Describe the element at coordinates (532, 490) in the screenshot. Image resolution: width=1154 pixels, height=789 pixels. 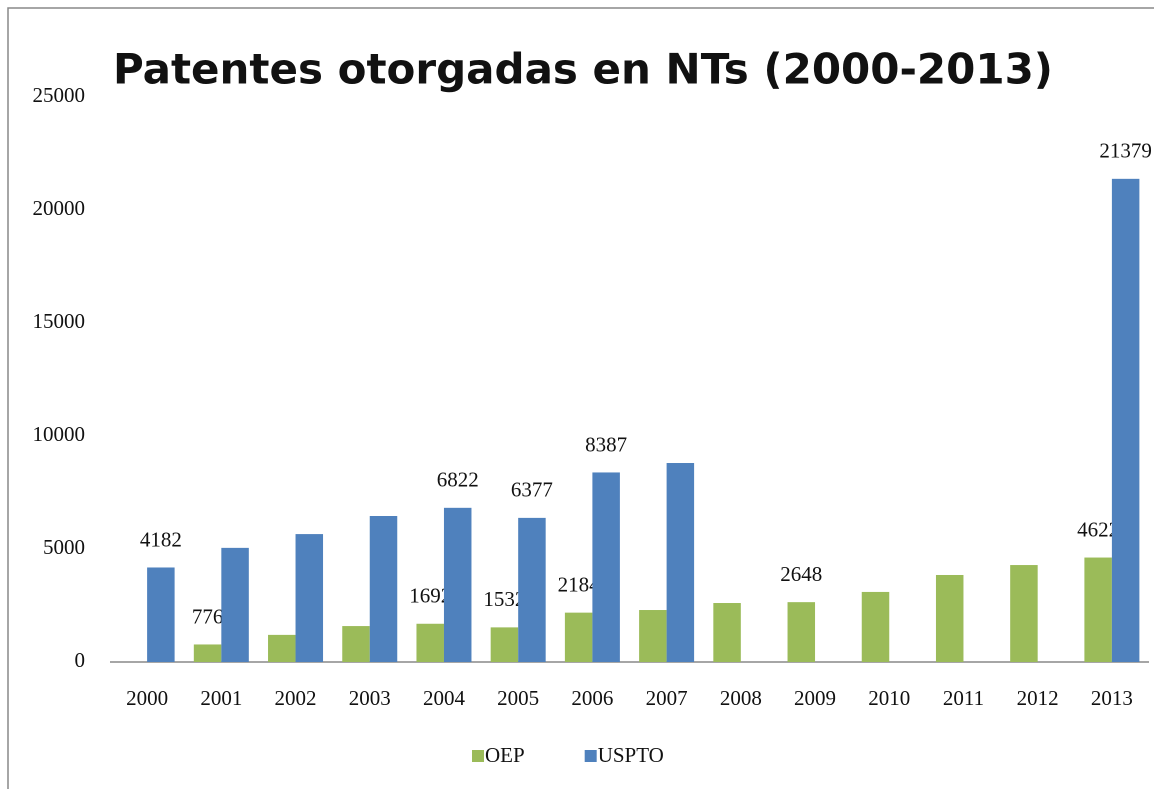
I see `data-label: 6377` at that location.